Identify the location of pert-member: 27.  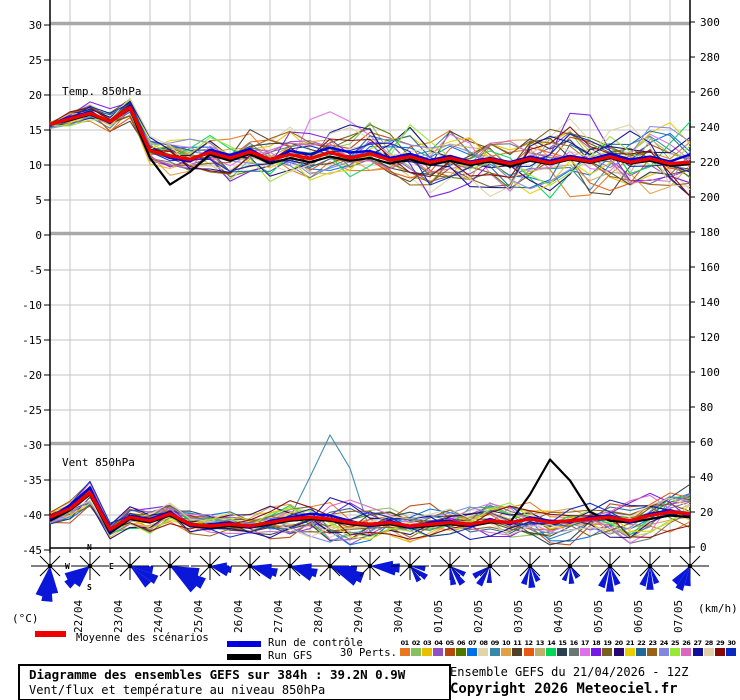
(697, 647).